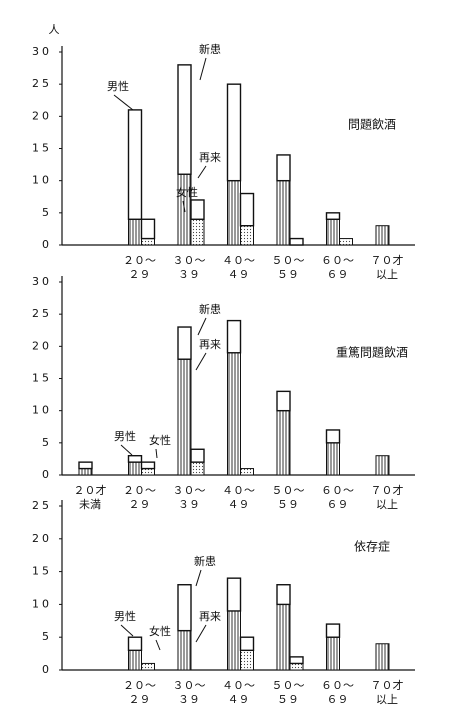 Image resolution: width=449 pixels, height=719 pixels. I want to click on male-label-pointer, so click(127, 630).